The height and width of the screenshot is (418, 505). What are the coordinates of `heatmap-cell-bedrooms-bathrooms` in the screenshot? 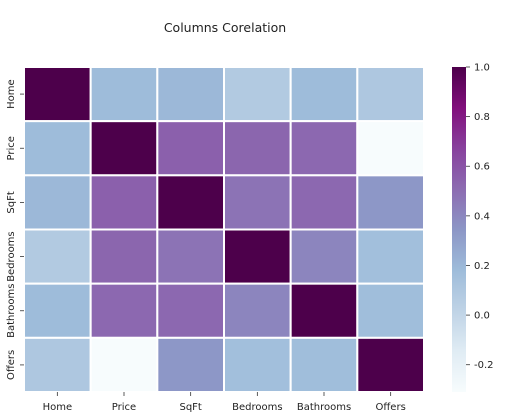 It's located at (324, 256).